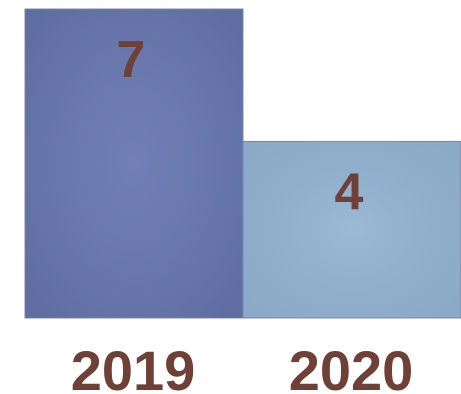  What do you see at coordinates (242, 366) in the screenshot?
I see `x-tick-labels-group: 2019 2020` at bounding box center [242, 366].